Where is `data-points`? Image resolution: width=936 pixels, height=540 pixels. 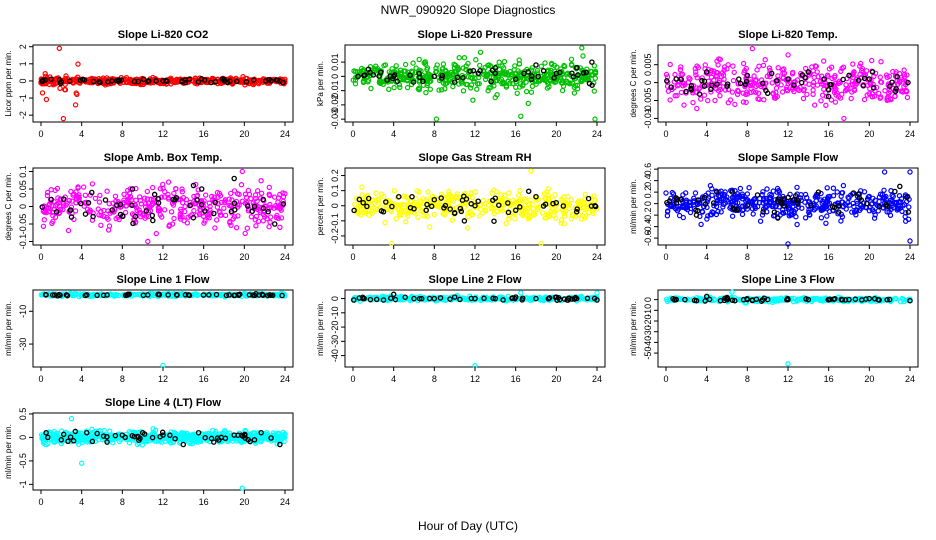 data-points is located at coordinates (475, 207).